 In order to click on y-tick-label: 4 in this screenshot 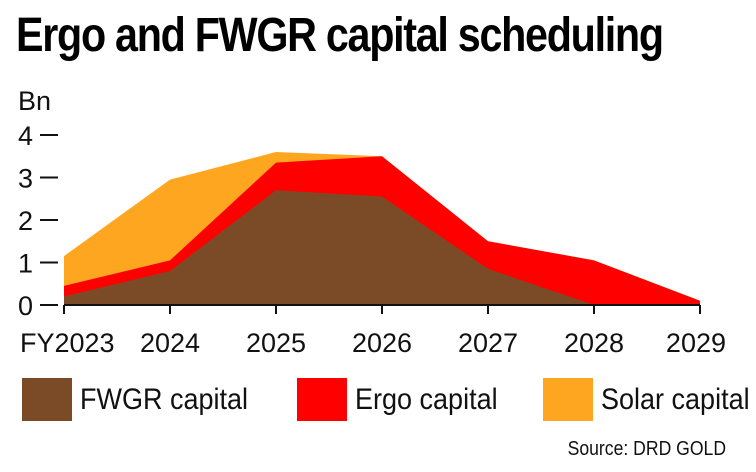, I will do `click(25, 136)`.